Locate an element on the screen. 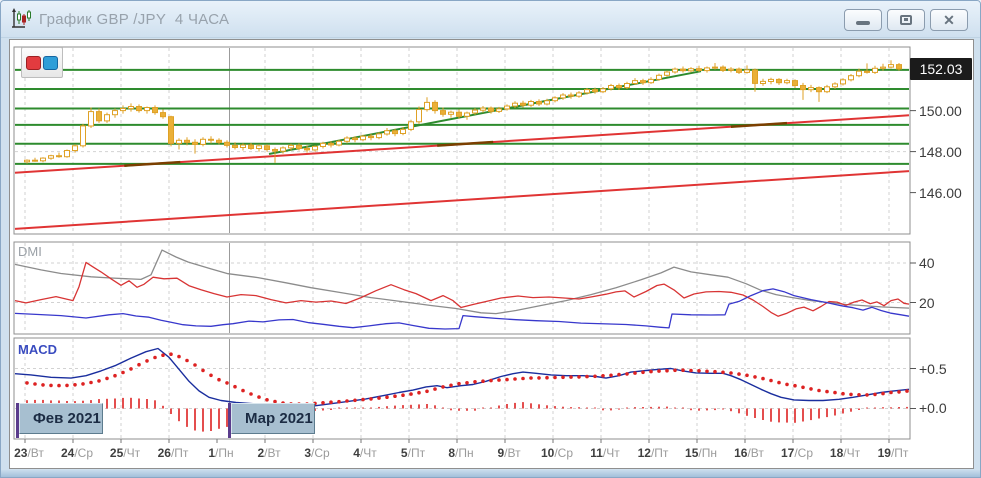 The height and width of the screenshot is (478, 981). axis-tick-label: 20 is located at coordinates (927, 302).